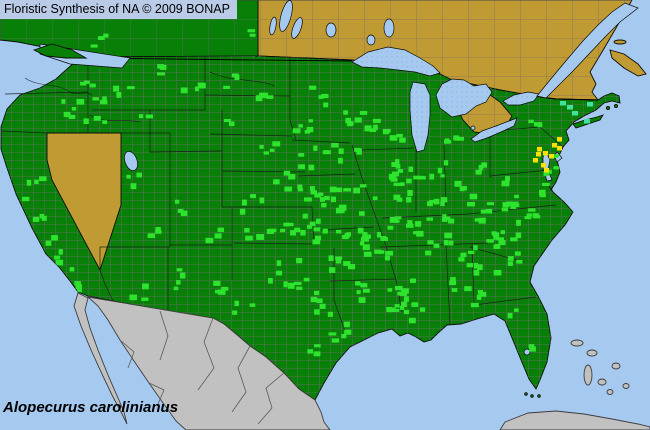  Describe the element at coordinates (527, 352) in the screenshot. I see `lake-okeechobee` at that location.